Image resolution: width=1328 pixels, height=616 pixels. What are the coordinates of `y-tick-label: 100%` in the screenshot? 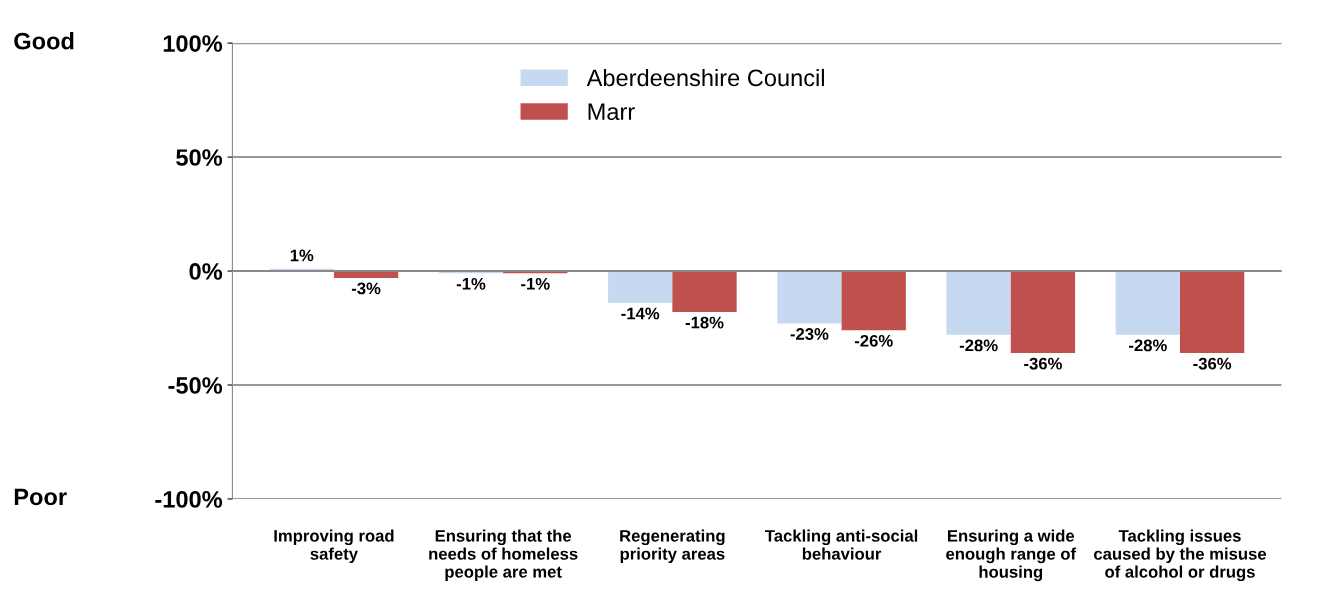 It's located at (193, 43).